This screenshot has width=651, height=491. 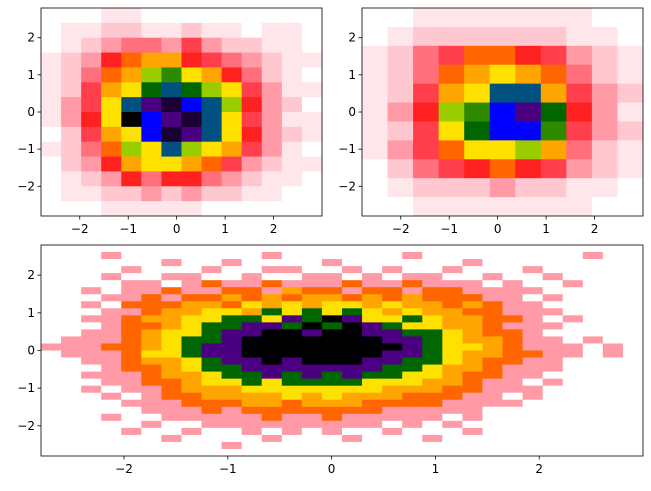 I want to click on y-tick-label: 0, so click(x=31, y=112).